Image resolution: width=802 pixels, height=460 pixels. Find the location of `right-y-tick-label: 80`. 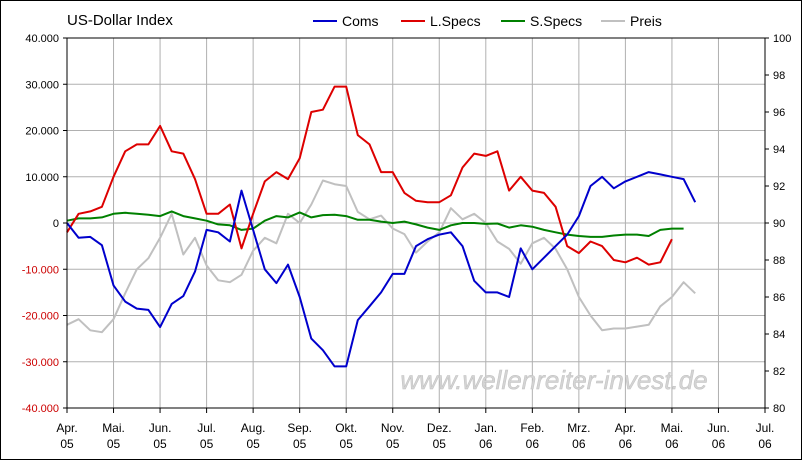

right-y-tick-label: 80 is located at coordinates (779, 409).